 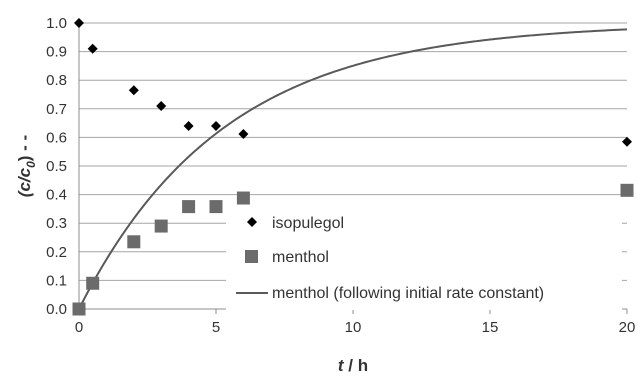 I want to click on y-tick-label: 0.8, so click(x=56, y=80).